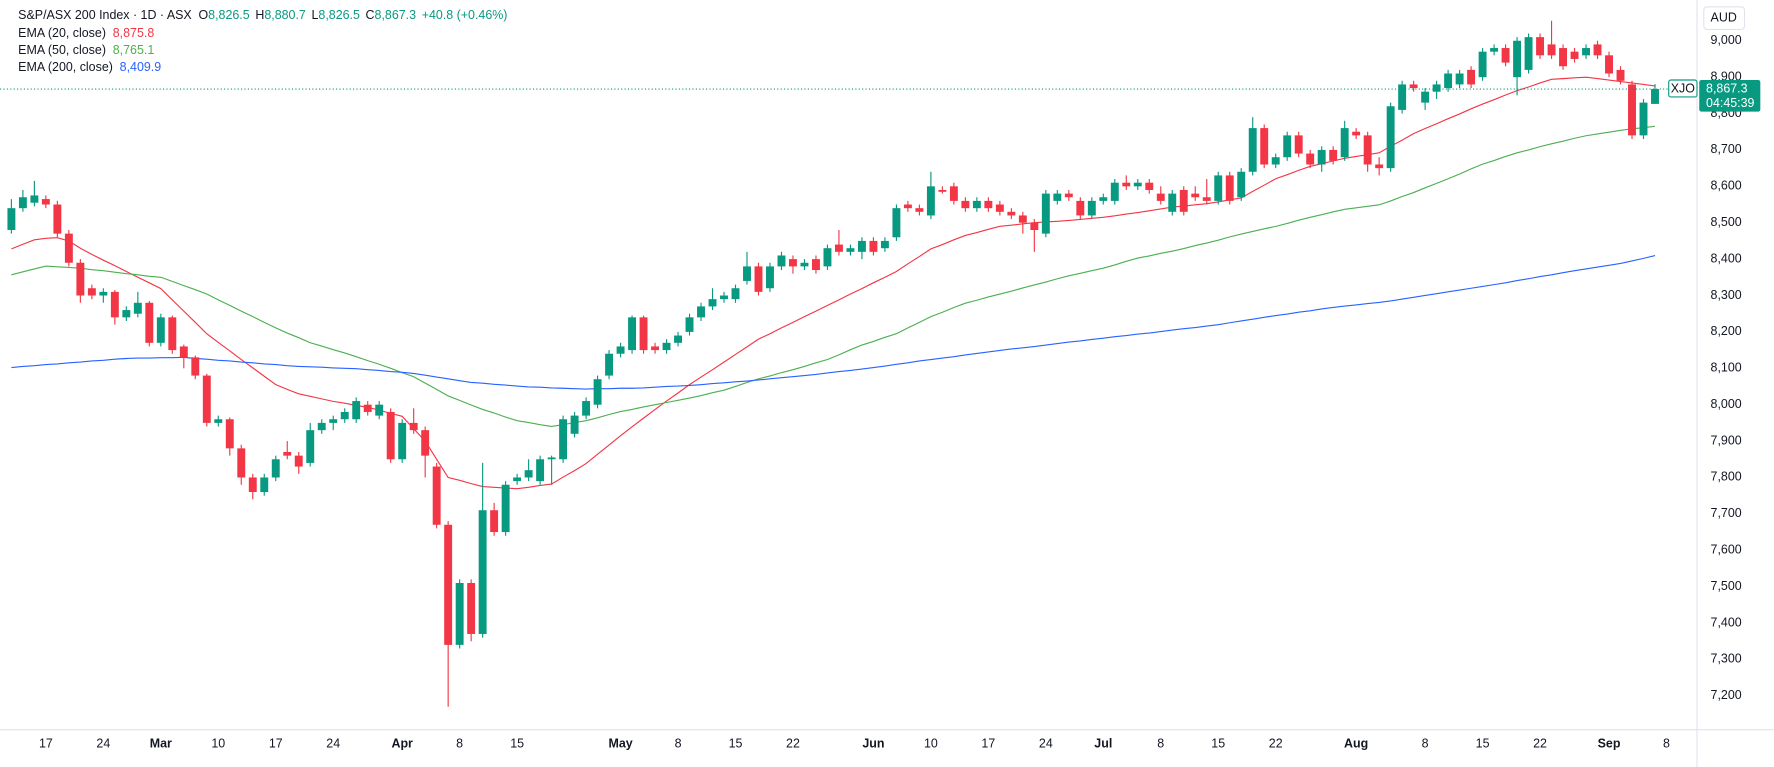  What do you see at coordinates (134, 33) in the screenshot?
I see `legend-value: 8,875.8` at bounding box center [134, 33].